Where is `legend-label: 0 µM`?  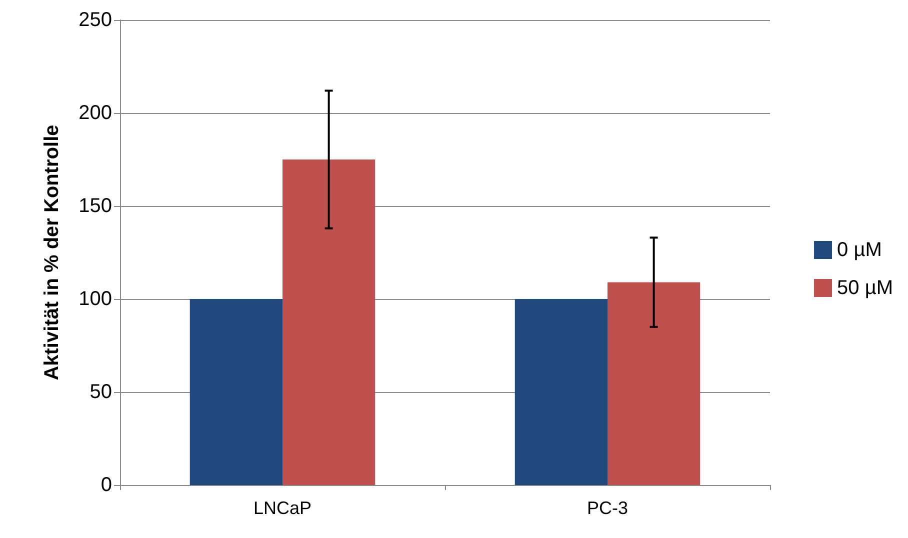 legend-label: 0 µM is located at coordinates (859, 250).